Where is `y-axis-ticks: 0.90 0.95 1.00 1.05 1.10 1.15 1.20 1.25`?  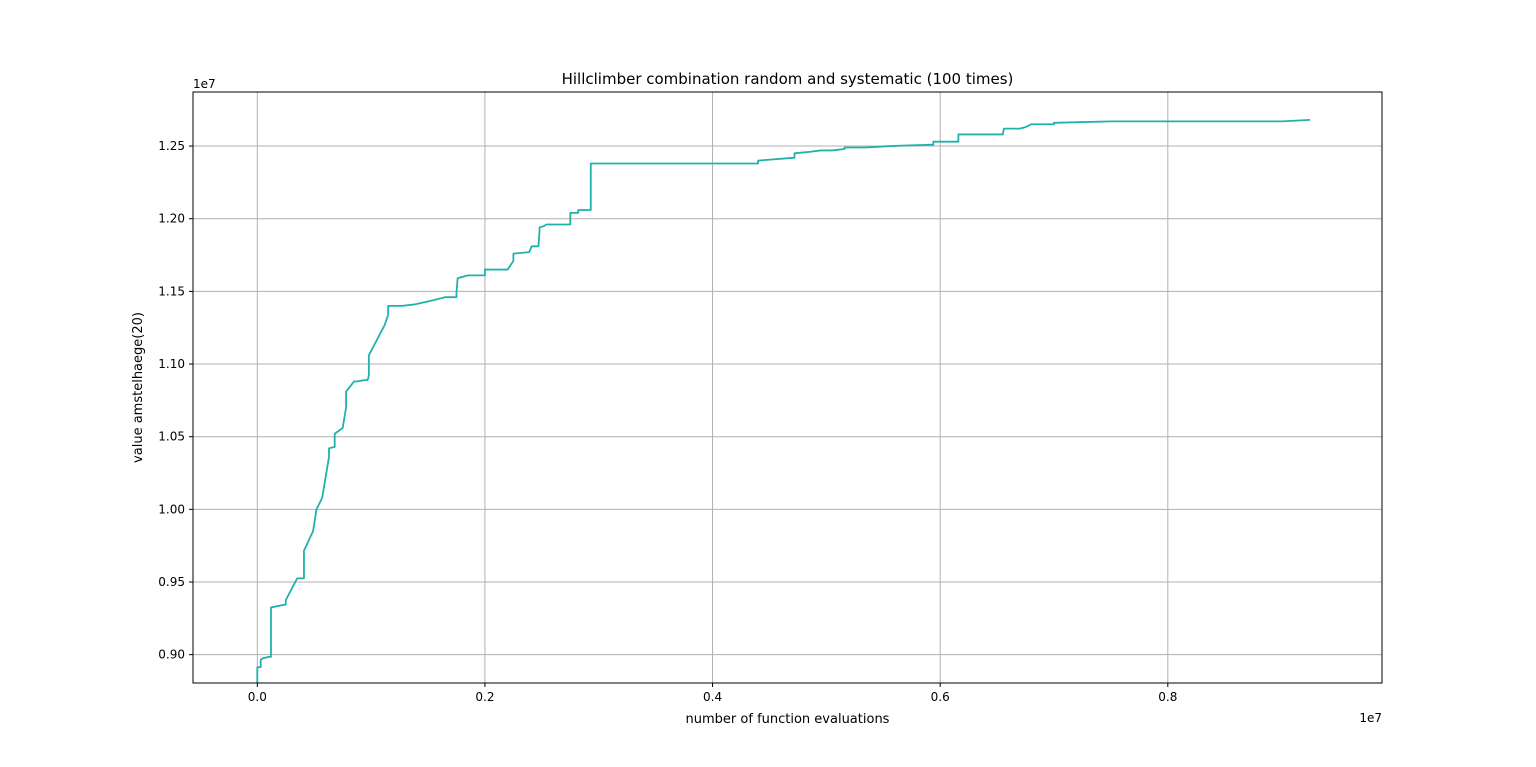
y-axis-ticks: 0.90 0.95 1.00 1.05 1.10 1.15 1.20 1.25 is located at coordinates (175, 400).